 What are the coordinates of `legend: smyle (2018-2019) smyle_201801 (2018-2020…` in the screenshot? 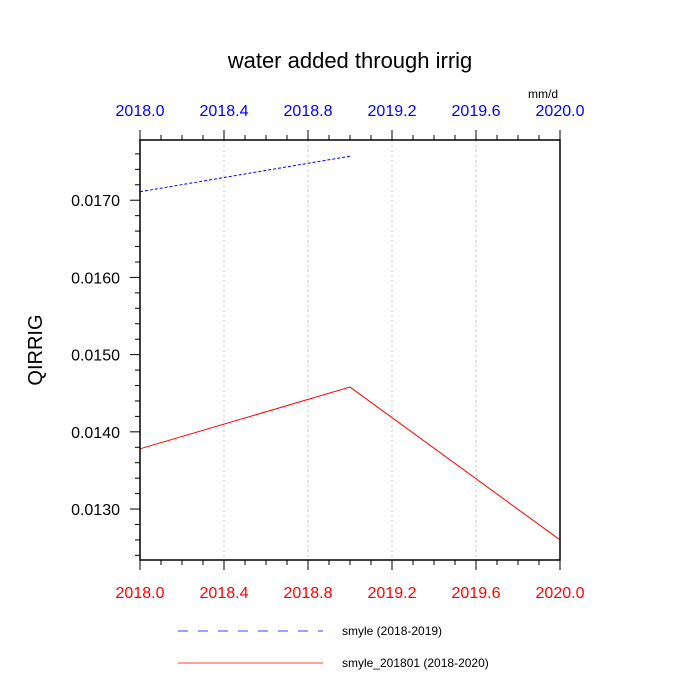 It's located at (333, 647).